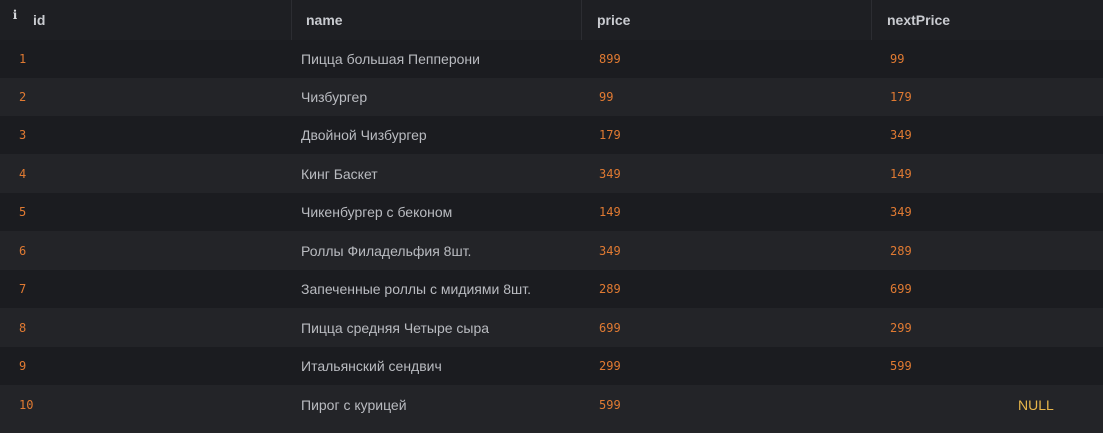 The width and height of the screenshot is (1103, 433). I want to click on table-row: 9 Итальянский сендвич 299 599, so click(551, 366).